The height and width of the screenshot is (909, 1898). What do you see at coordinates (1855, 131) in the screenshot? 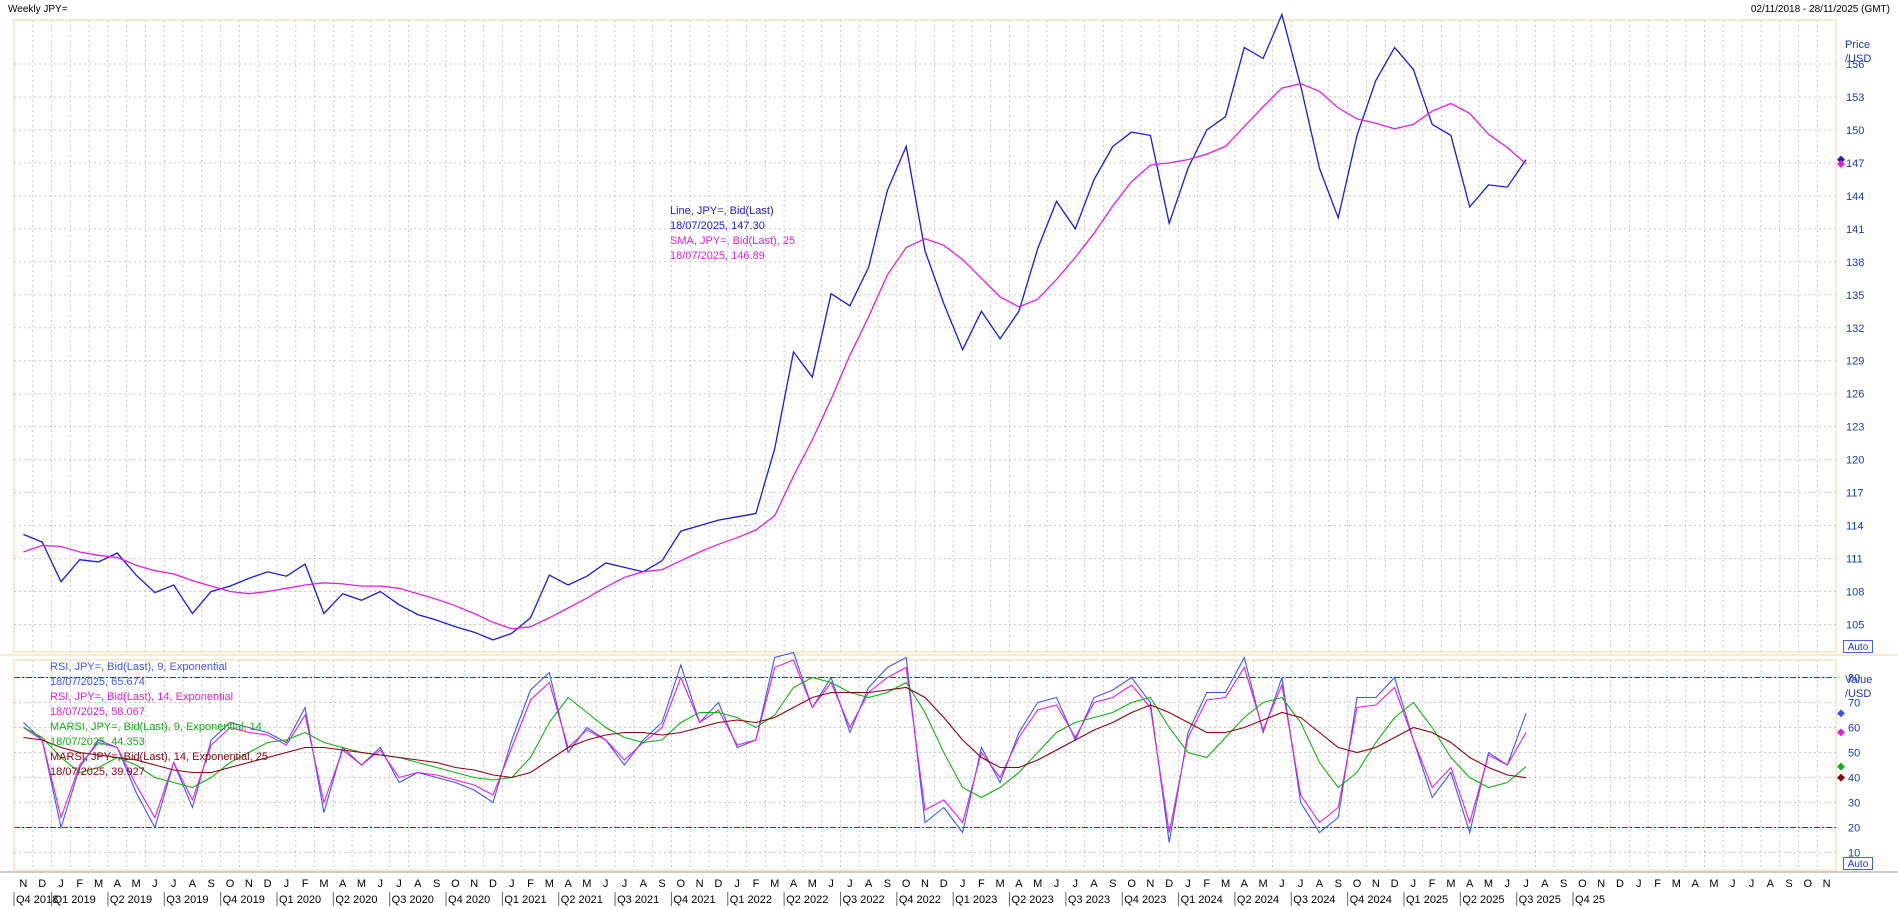
I see `price-tick-label: 150` at bounding box center [1855, 131].